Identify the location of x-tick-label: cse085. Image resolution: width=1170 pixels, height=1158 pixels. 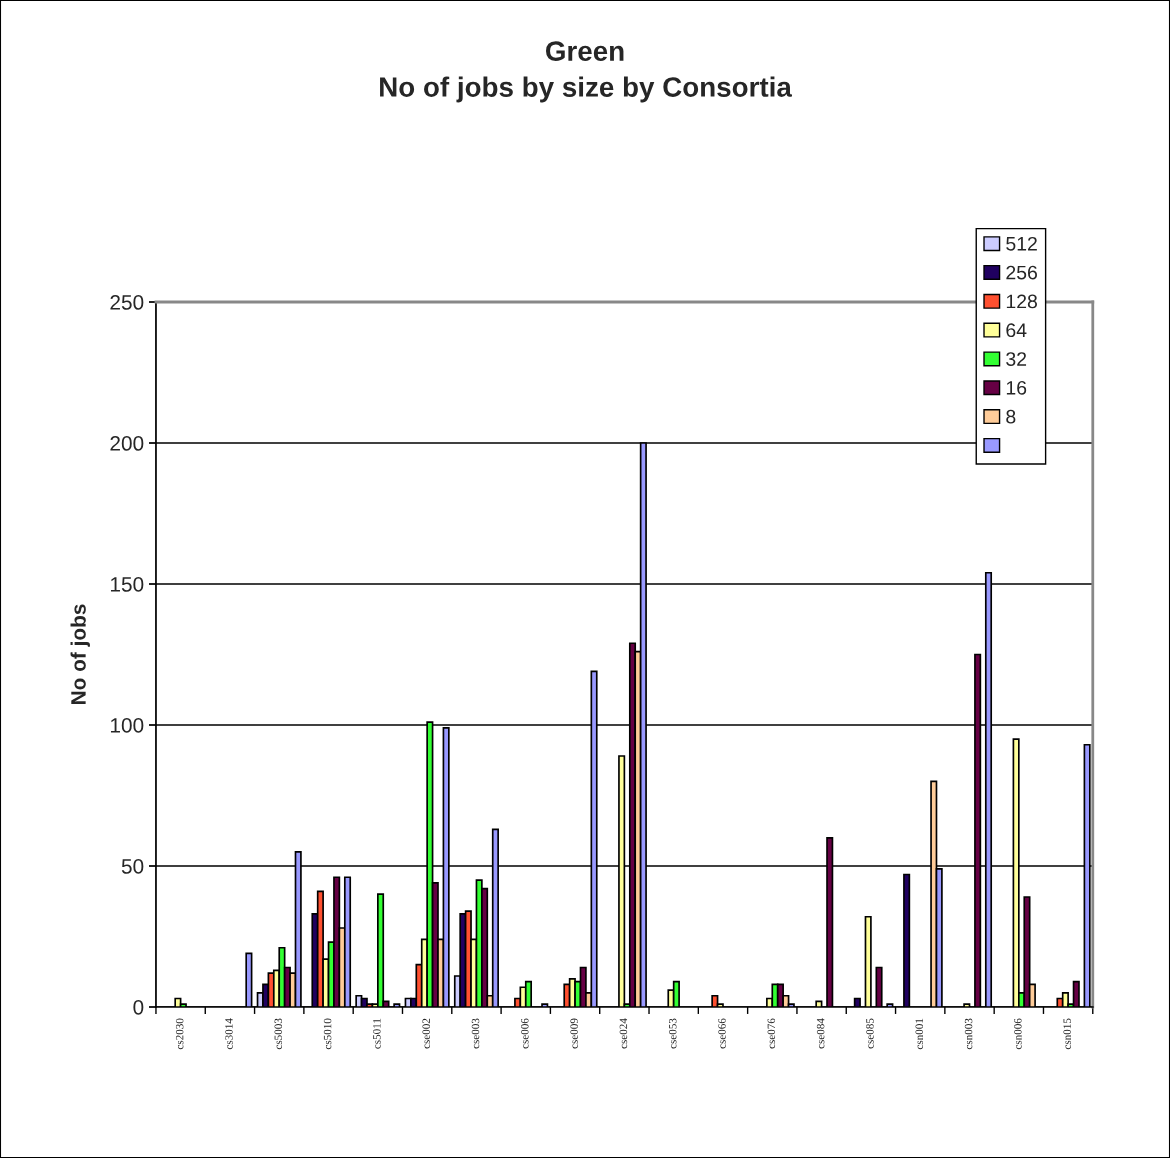
(870, 1033).